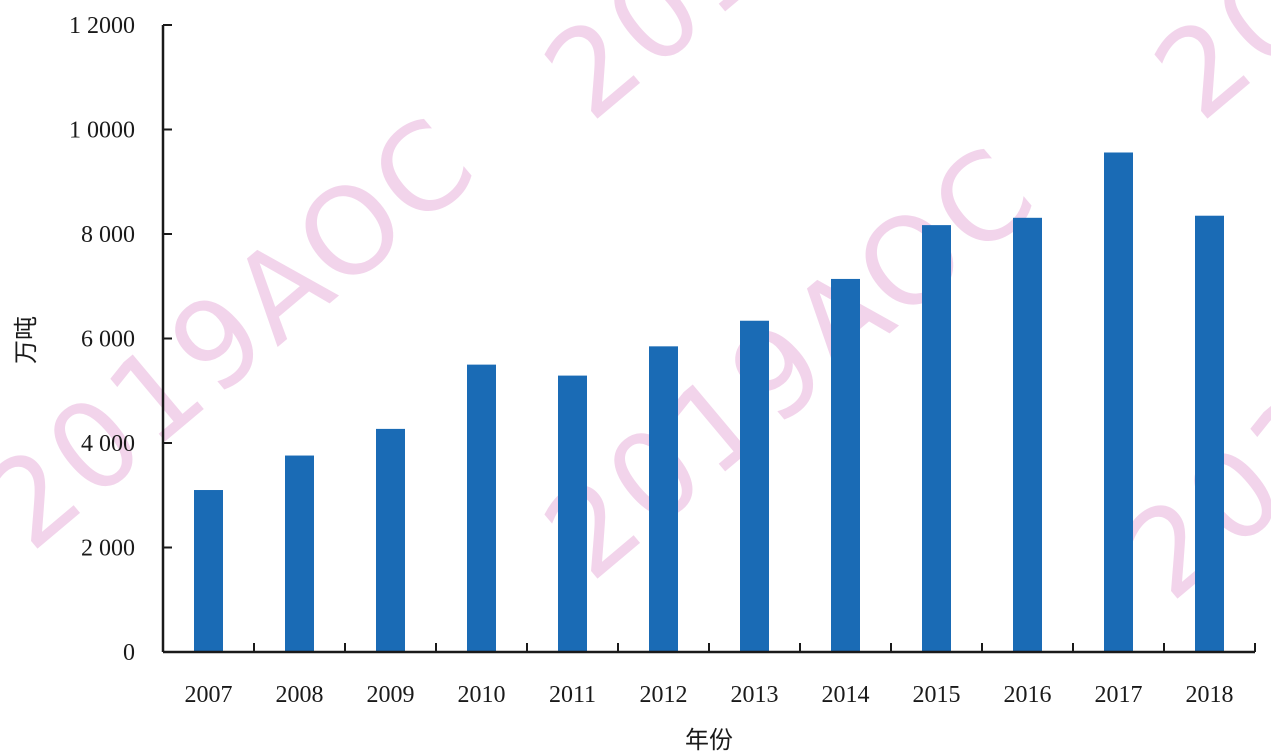 Image resolution: width=1271 pixels, height=756 pixels. I want to click on y-tick-label: 0, so click(129, 653).